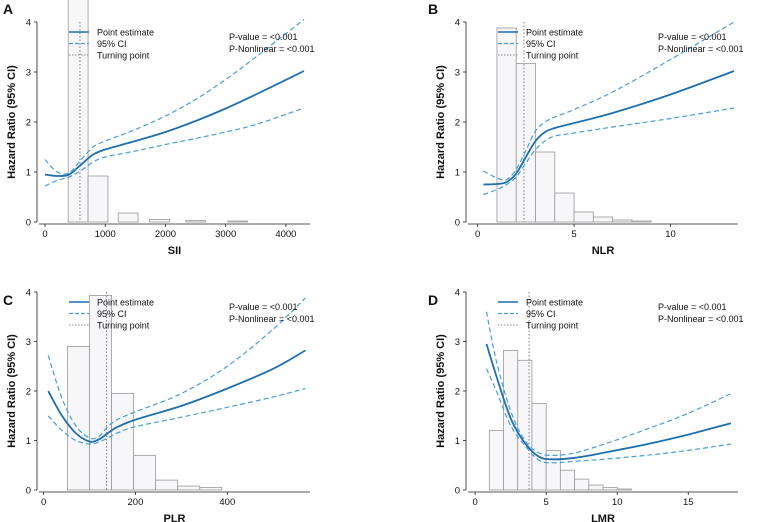 This screenshot has width=758, height=522. Describe the element at coordinates (573, 234) in the screenshot. I see `x-tick-label: 5` at that location.